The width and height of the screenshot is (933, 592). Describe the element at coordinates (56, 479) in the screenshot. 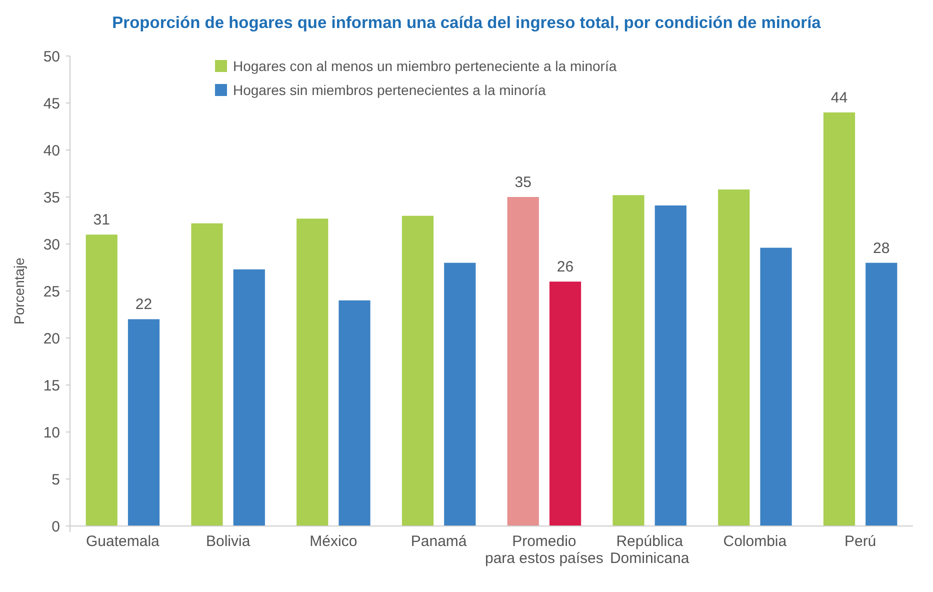

I see `y-tick-label: 5` at that location.